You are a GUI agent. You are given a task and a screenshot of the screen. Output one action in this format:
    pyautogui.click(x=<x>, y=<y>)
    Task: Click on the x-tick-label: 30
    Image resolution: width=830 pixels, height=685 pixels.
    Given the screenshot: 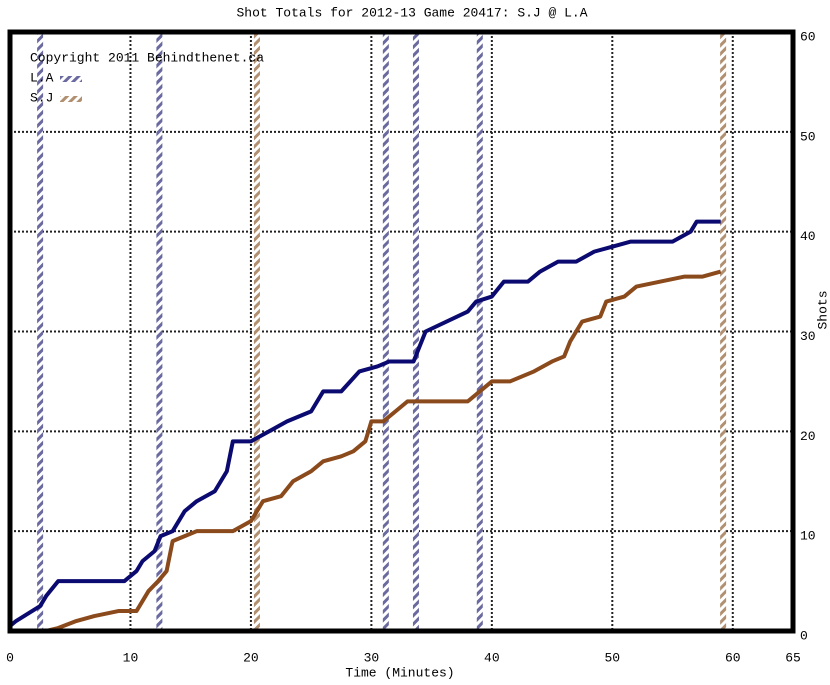 What is the action you would take?
    pyautogui.click(x=372, y=657)
    